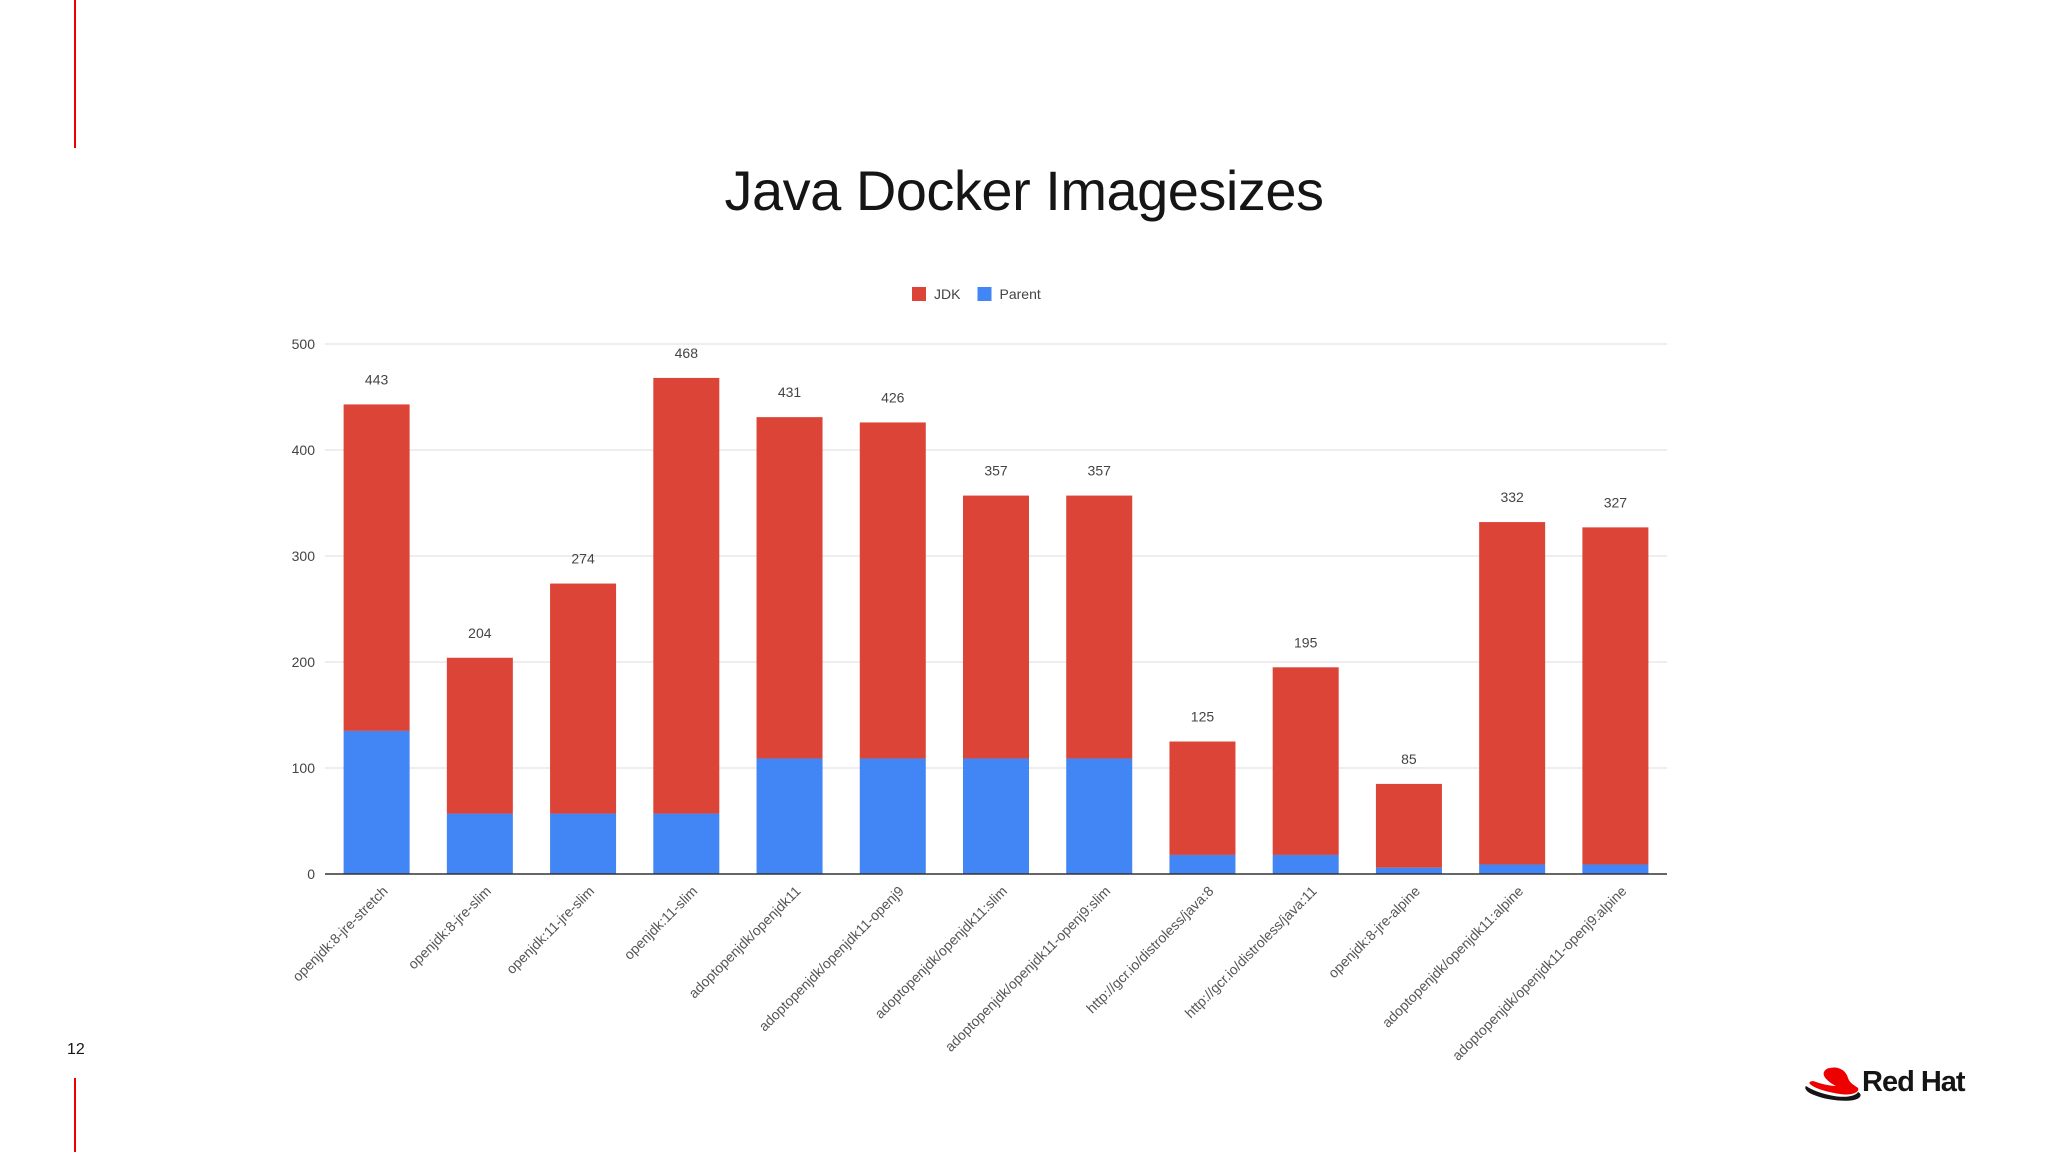 The image size is (2048, 1152). I want to click on x-category-label: openjdk:11-slim, so click(661, 923).